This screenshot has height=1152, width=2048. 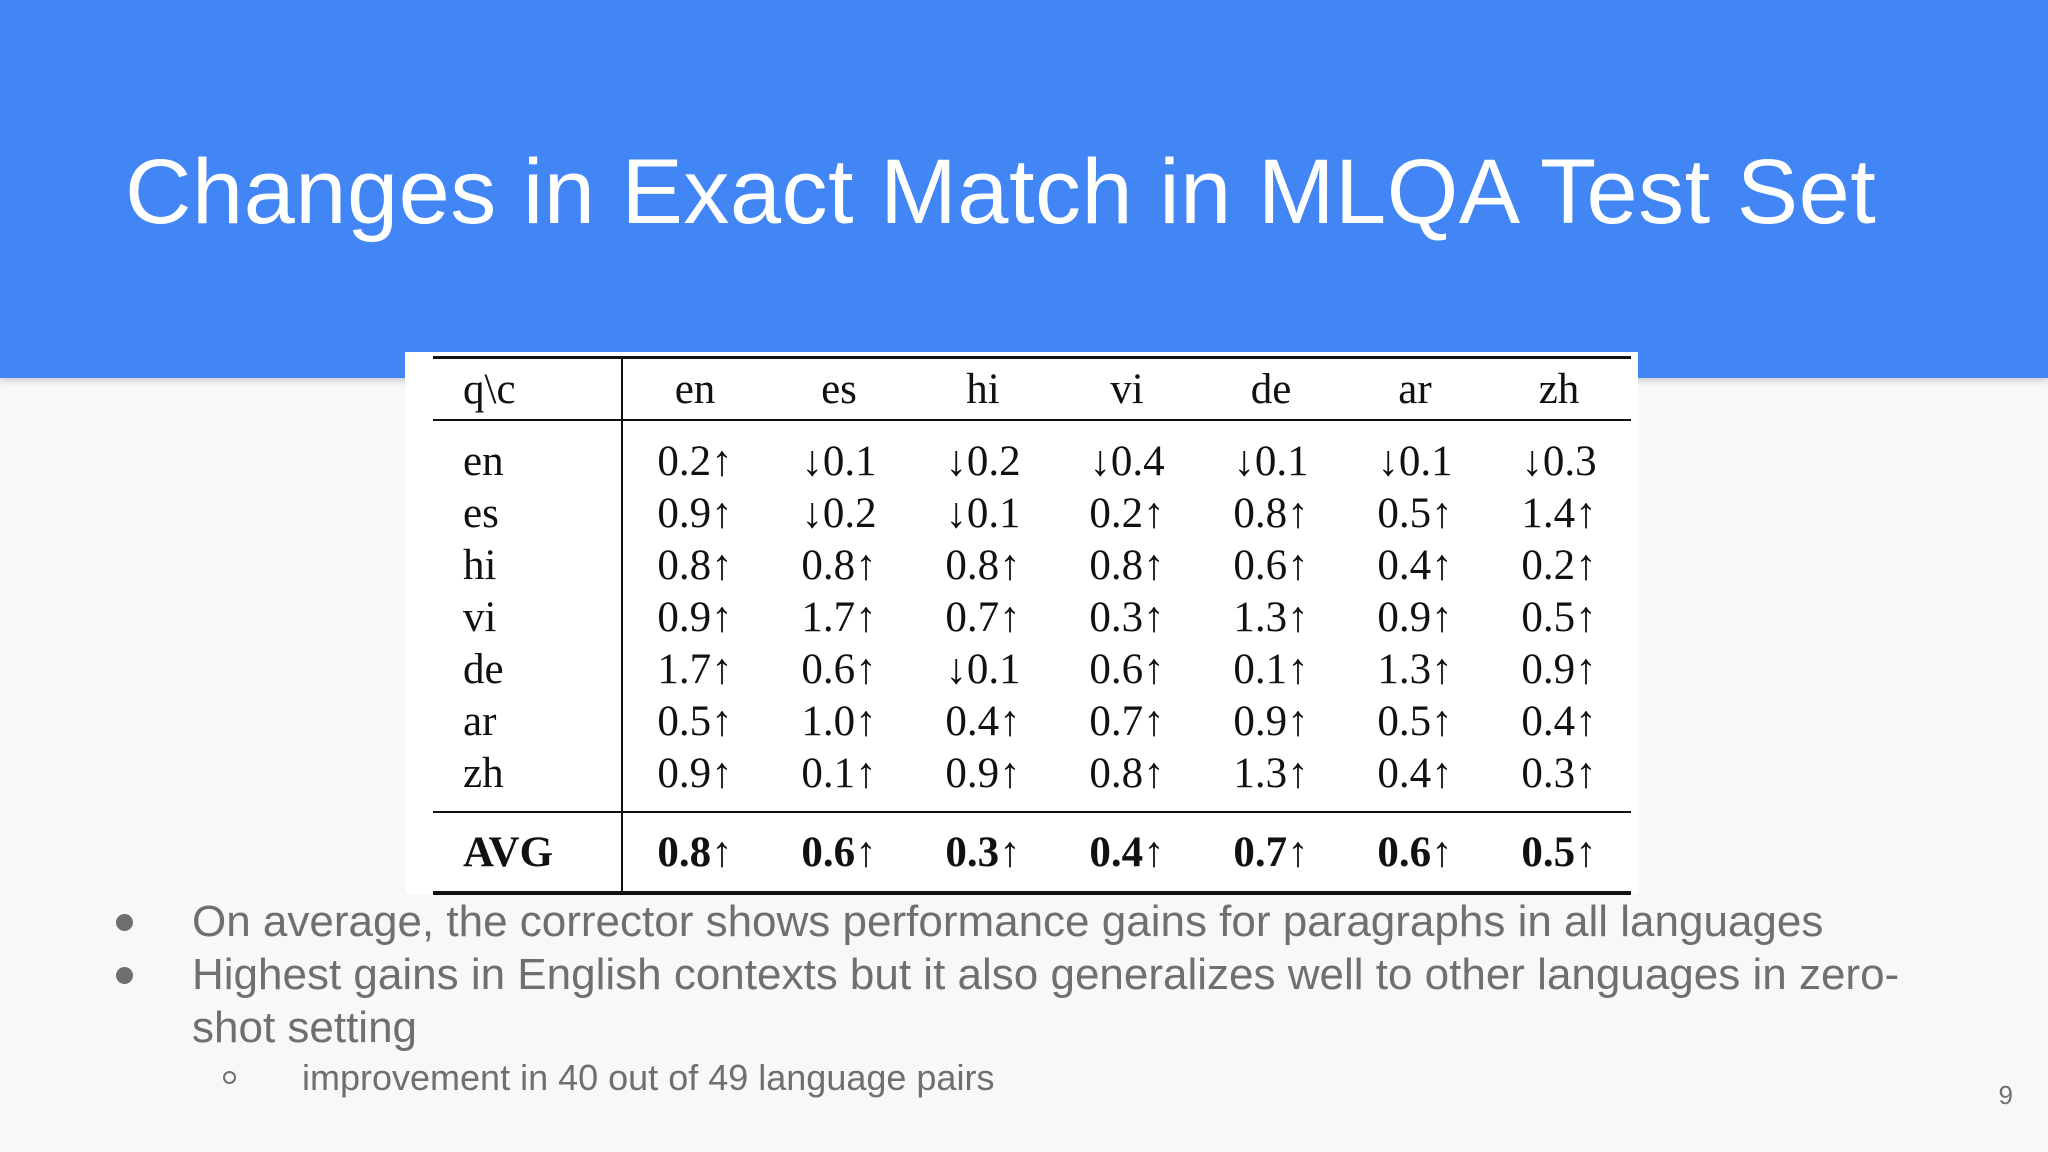 What do you see at coordinates (528, 852) in the screenshot?
I see `avg-row-header: AVG` at bounding box center [528, 852].